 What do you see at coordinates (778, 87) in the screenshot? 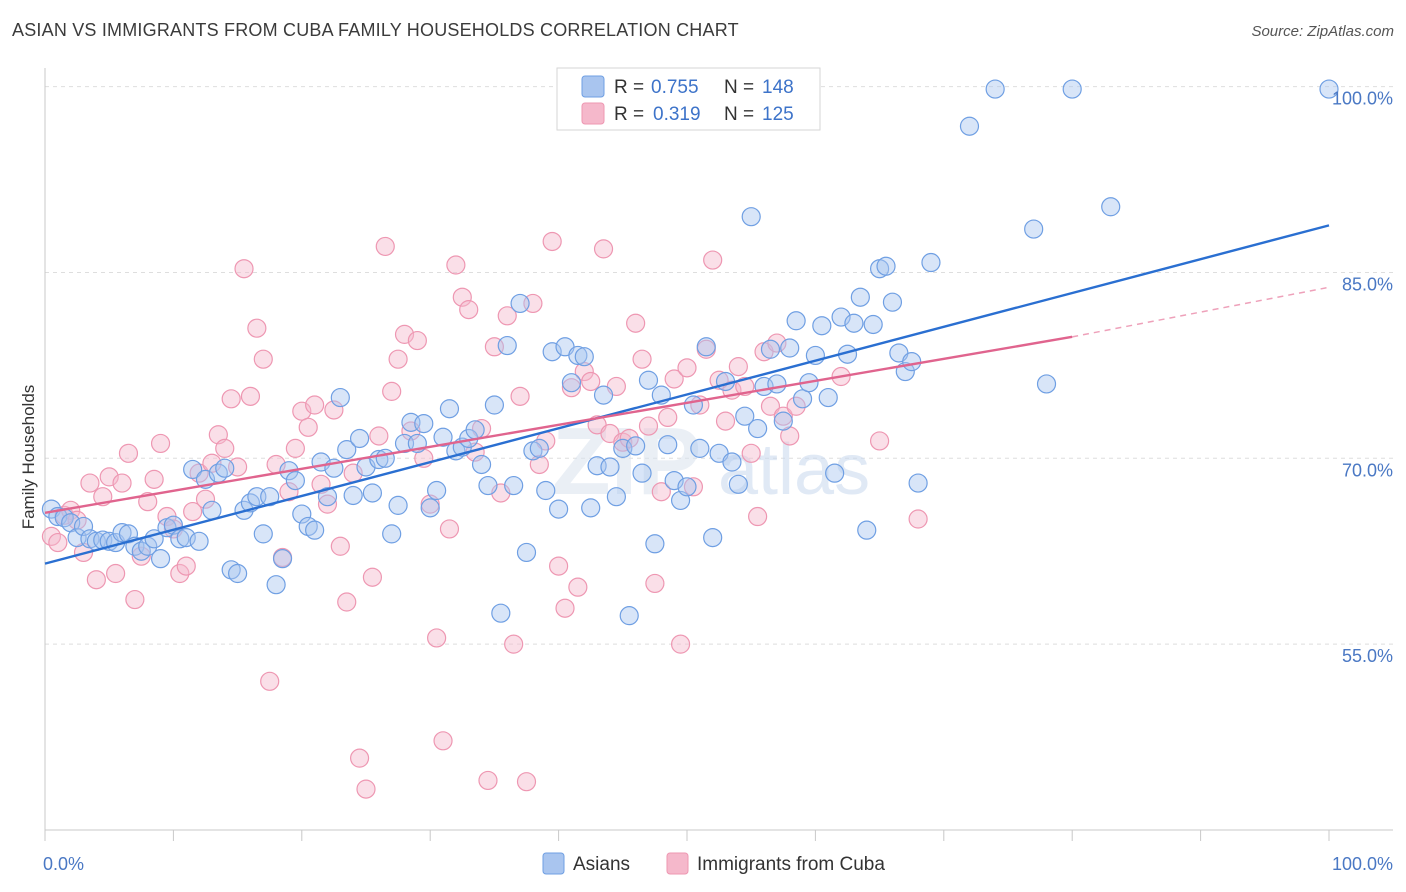
I see `legend-n-value-asians: 148` at bounding box center [778, 87].